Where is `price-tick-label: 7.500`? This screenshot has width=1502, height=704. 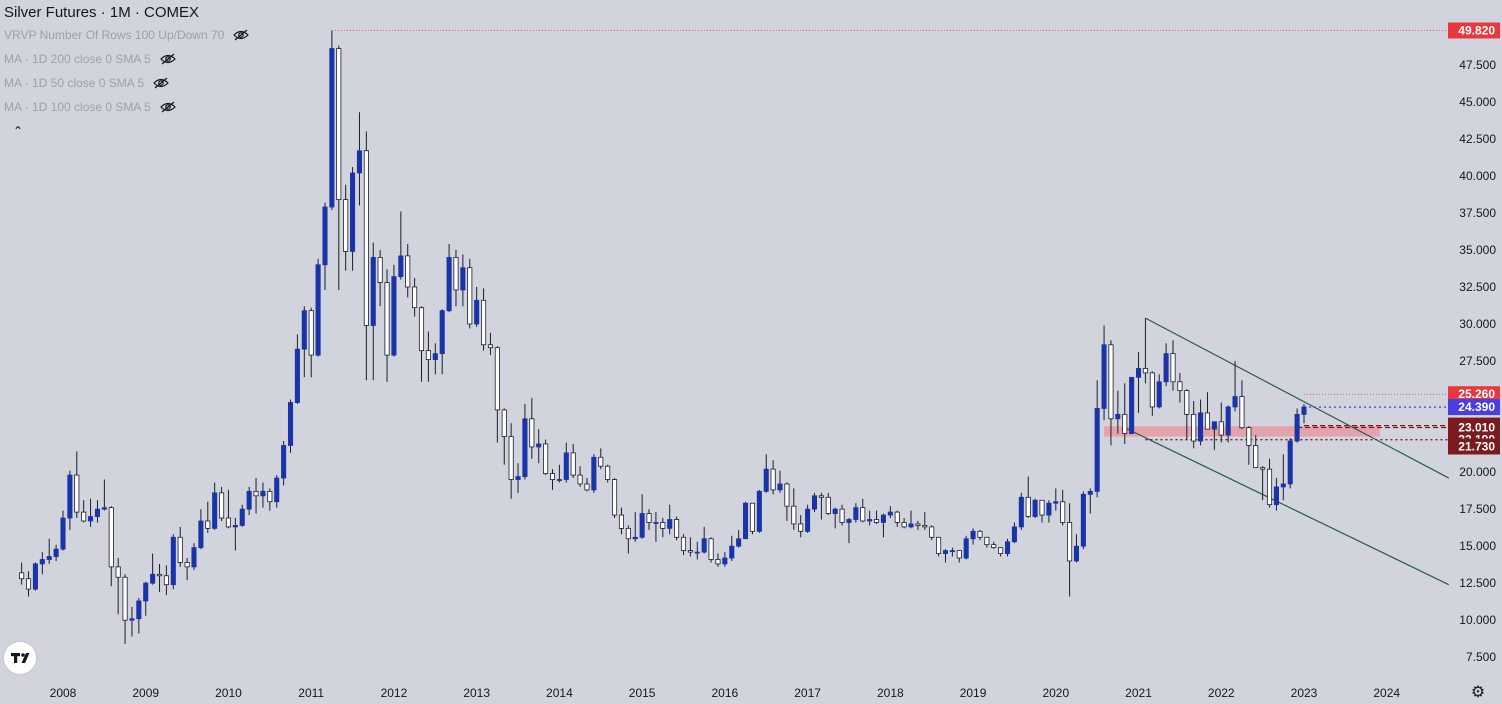 price-tick-label: 7.500 is located at coordinates (1481, 657).